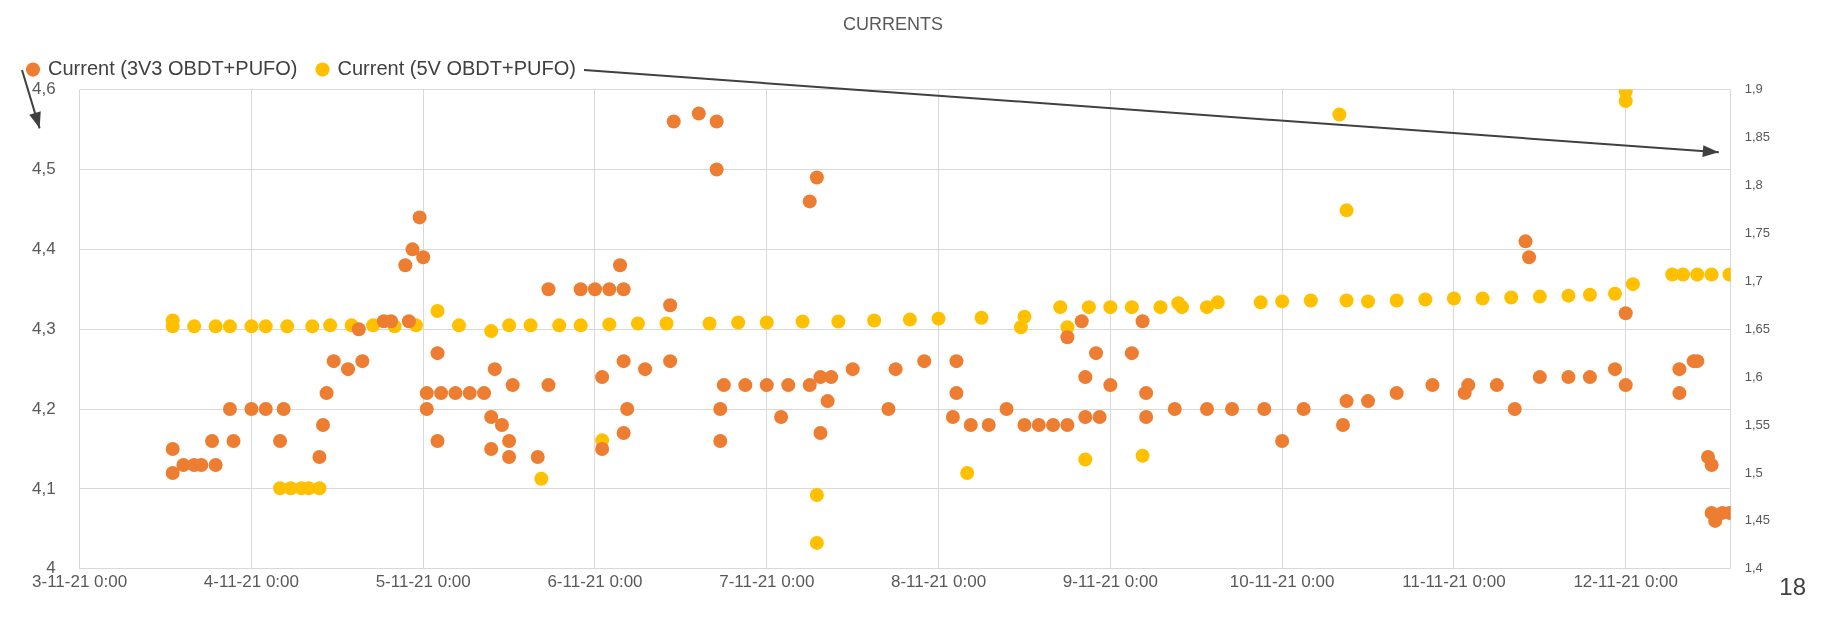  What do you see at coordinates (1753, 472) in the screenshot?
I see `y2-tick-label: 1,5` at bounding box center [1753, 472].